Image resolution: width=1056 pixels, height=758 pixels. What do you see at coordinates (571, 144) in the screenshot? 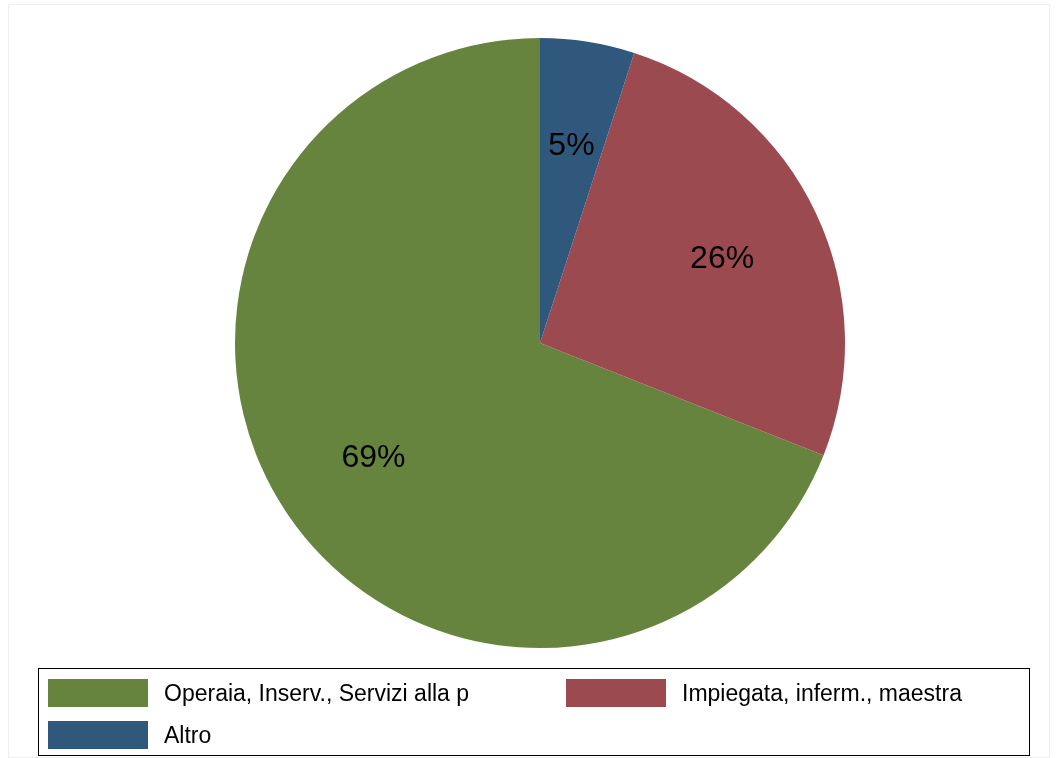
I see `data-label: 5%` at bounding box center [571, 144].